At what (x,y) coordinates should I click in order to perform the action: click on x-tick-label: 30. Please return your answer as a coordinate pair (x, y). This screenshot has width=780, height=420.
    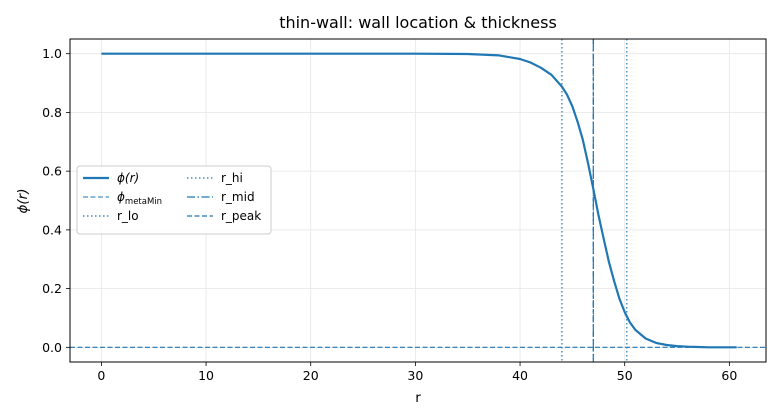
    Looking at the image, I should click on (415, 375).